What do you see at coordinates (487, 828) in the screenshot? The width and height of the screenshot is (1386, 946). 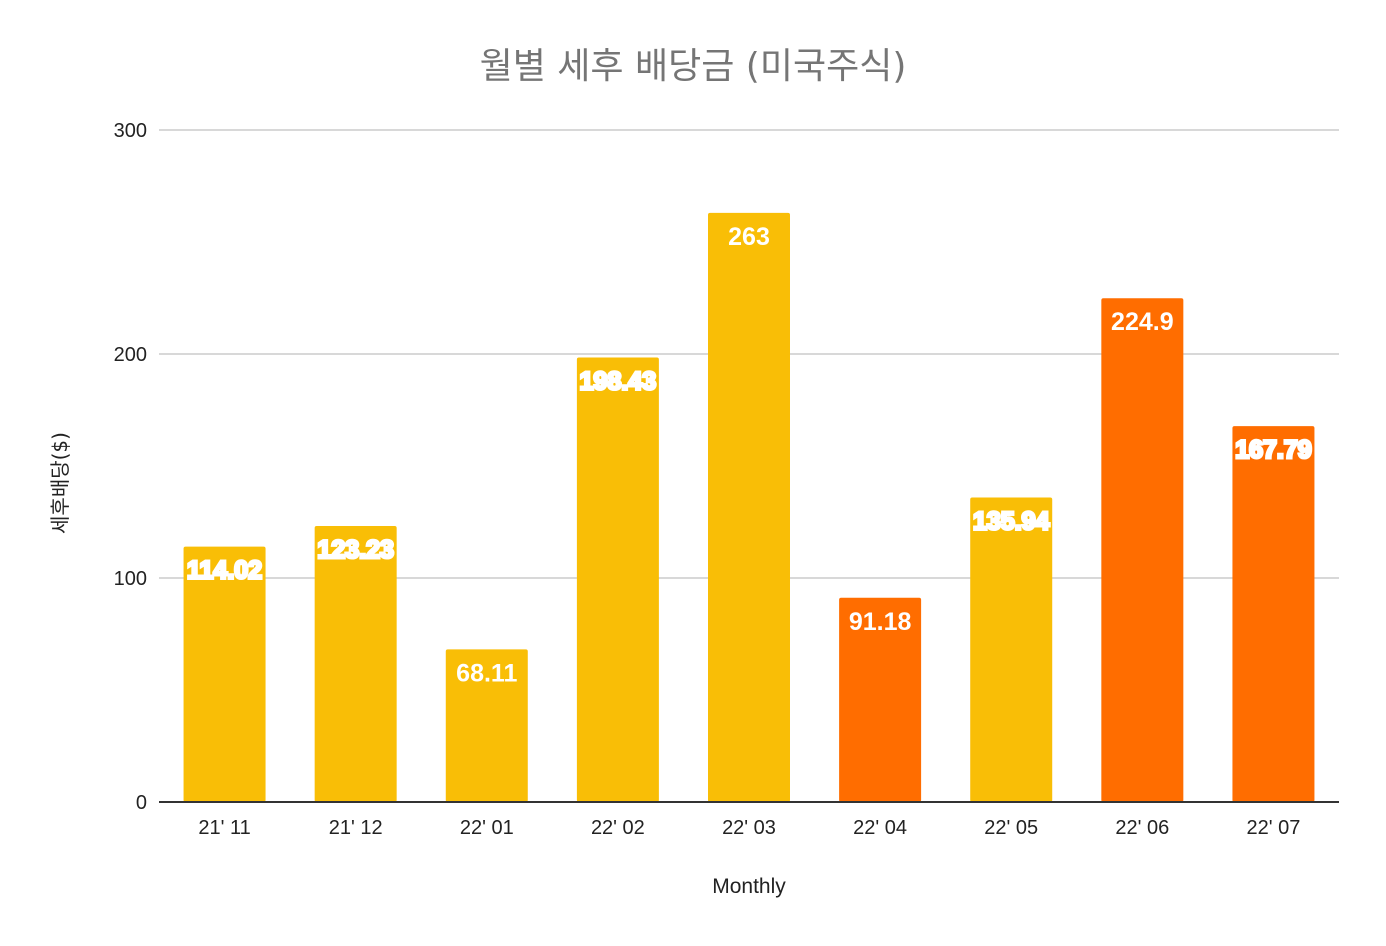 I see `x-tick-label: 22' 01` at bounding box center [487, 828].